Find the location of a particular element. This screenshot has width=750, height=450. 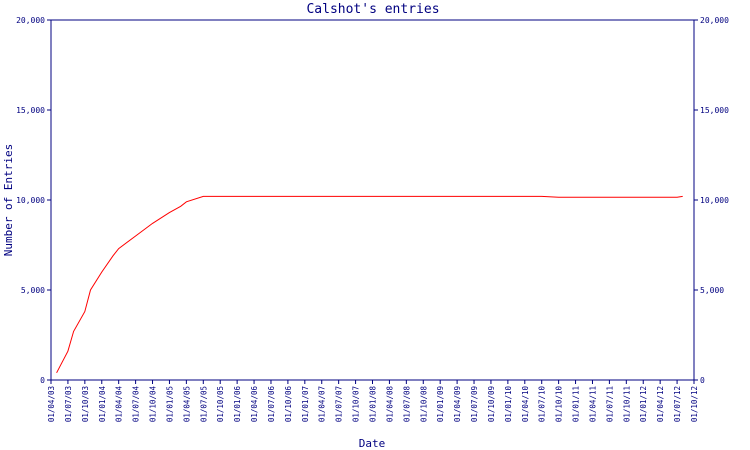

x-tick-label: 01/10/06 is located at coordinates (288, 404).